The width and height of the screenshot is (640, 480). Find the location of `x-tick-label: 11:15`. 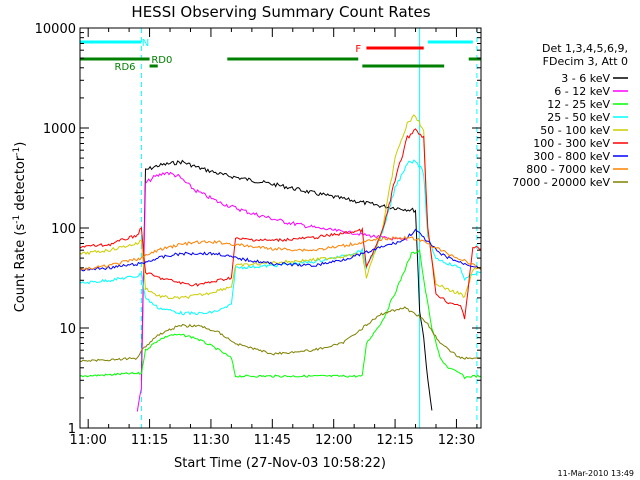

x-tick-label: 11:15 is located at coordinates (149, 440).